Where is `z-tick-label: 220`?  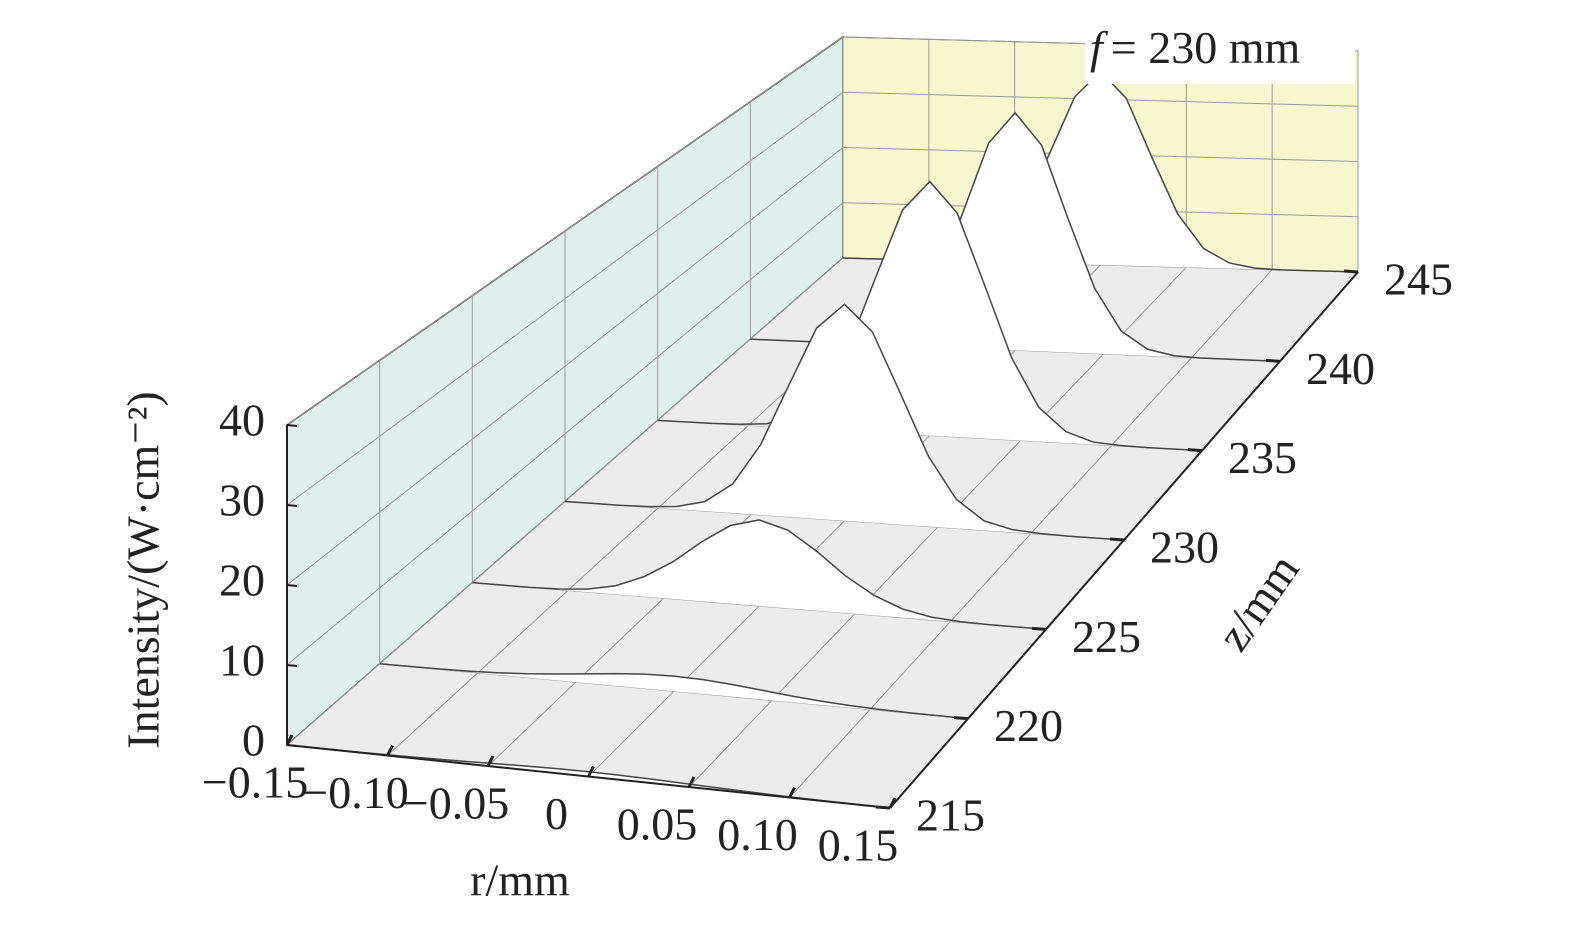 z-tick-label: 220 is located at coordinates (1028, 725).